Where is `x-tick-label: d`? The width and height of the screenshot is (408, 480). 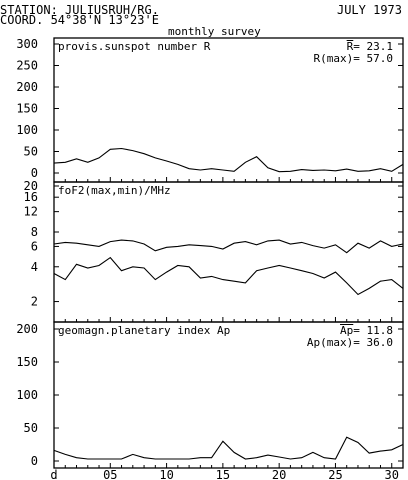
x-tick-label: d is located at coordinates (53, 474).